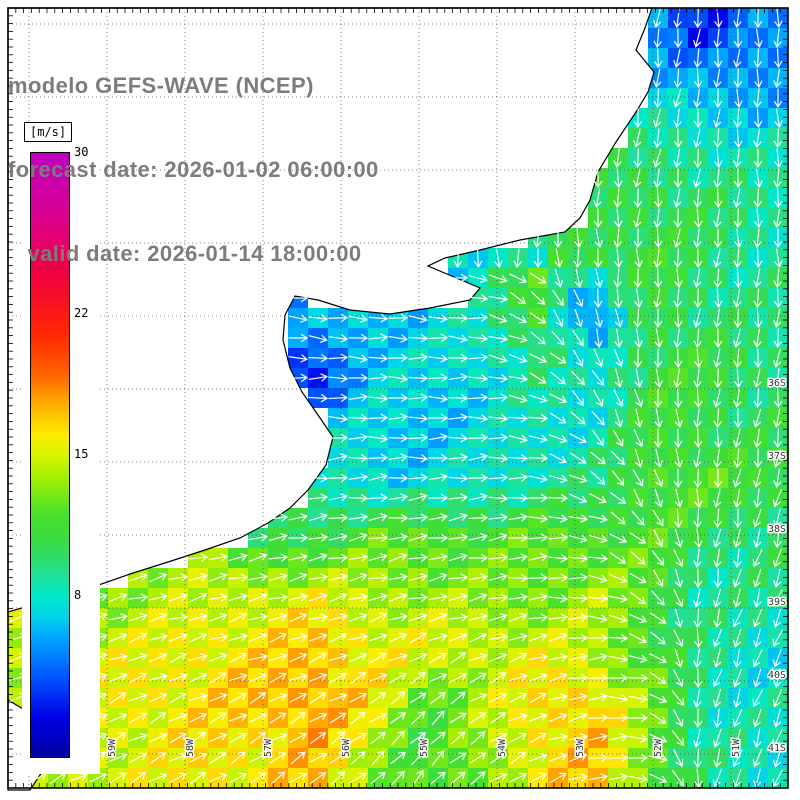  I want to click on colorbar-tick: 15, so click(81, 454).